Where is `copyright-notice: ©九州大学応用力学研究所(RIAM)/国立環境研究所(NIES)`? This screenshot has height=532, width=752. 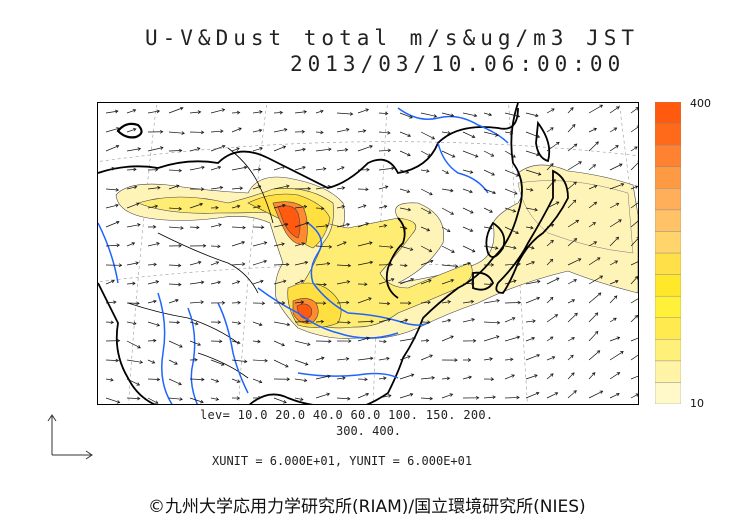 copyright-notice: ©九州大学応用力学研究所(RIAM)/国立環境研究所(NIES) is located at coordinates (367, 507).